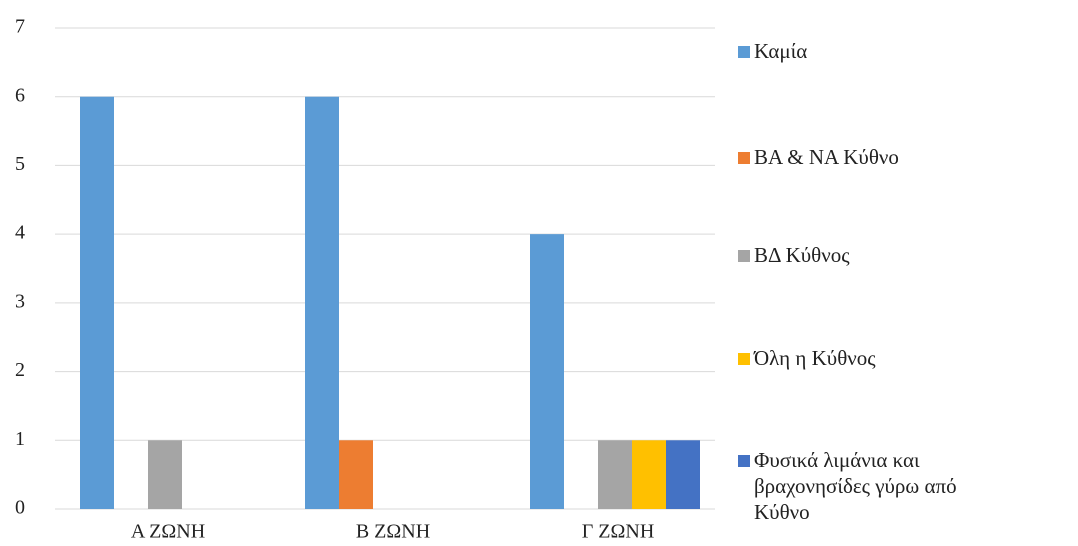 Image resolution: width=1078 pixels, height=546 pixels. Describe the element at coordinates (393, 532) in the screenshot. I see `x-tick-label: Β ΖΩΝΗ` at that location.